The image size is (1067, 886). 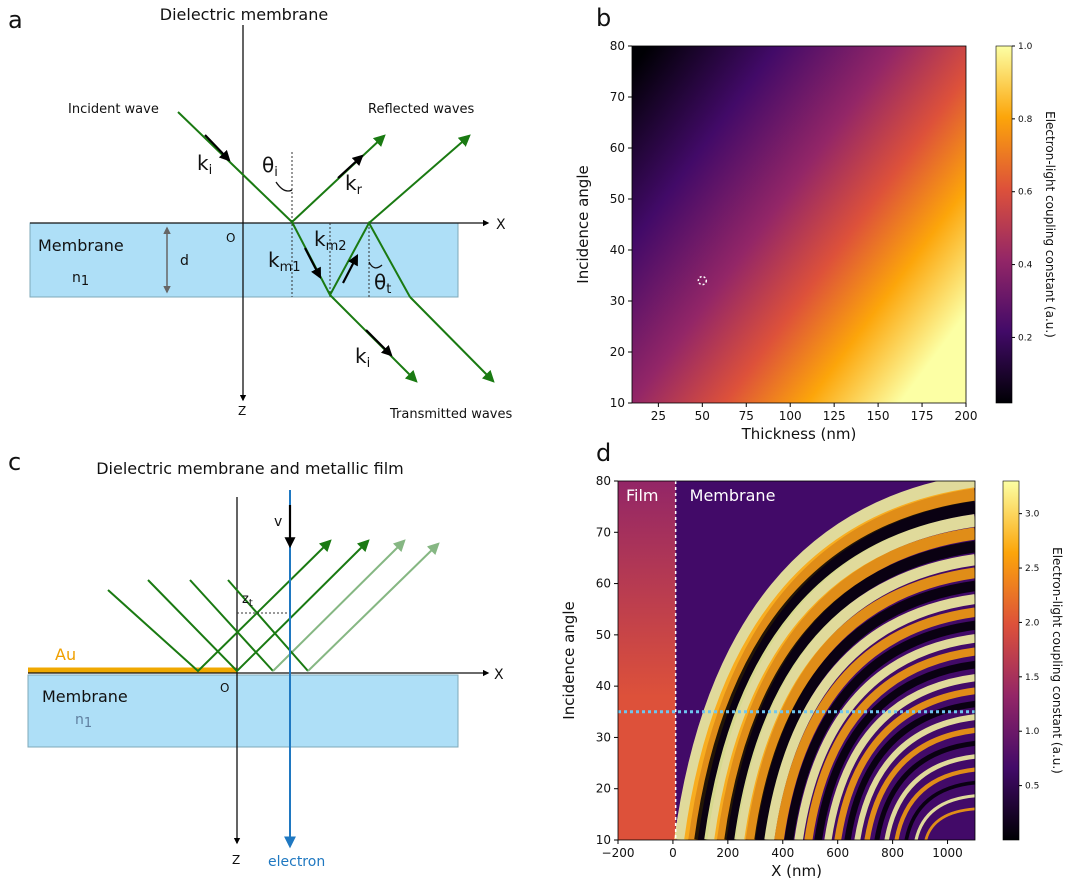 I want to click on colorbar-tick-label: 0.6, so click(x=1025, y=193).